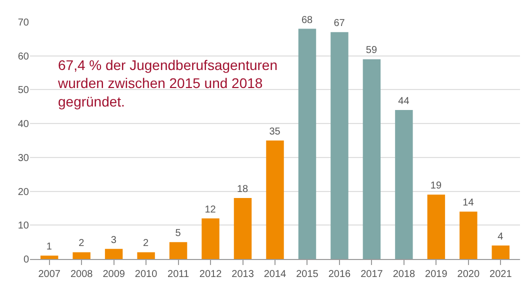  What do you see at coordinates (307, 274) in the screenshot?
I see `x-tick-label: 2015` at bounding box center [307, 274].